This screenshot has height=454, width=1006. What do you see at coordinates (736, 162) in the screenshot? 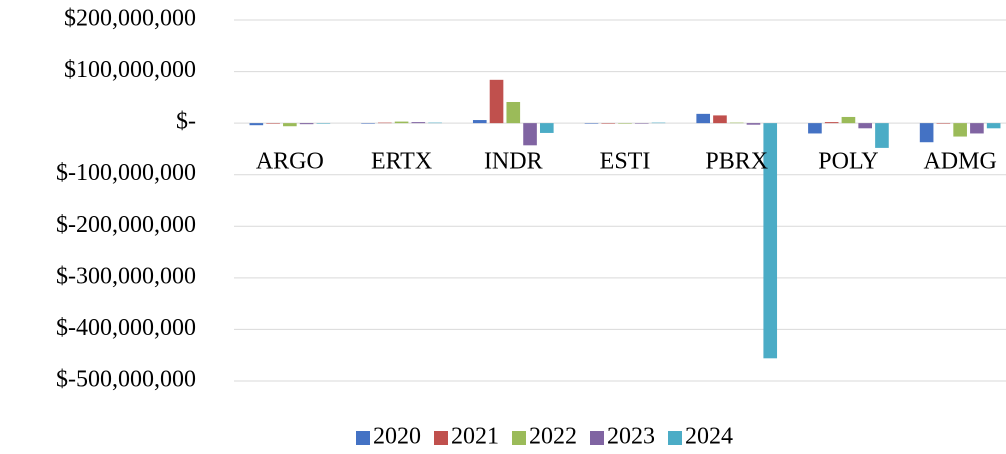
I see `x-tick-label: PBRX` at bounding box center [736, 162].